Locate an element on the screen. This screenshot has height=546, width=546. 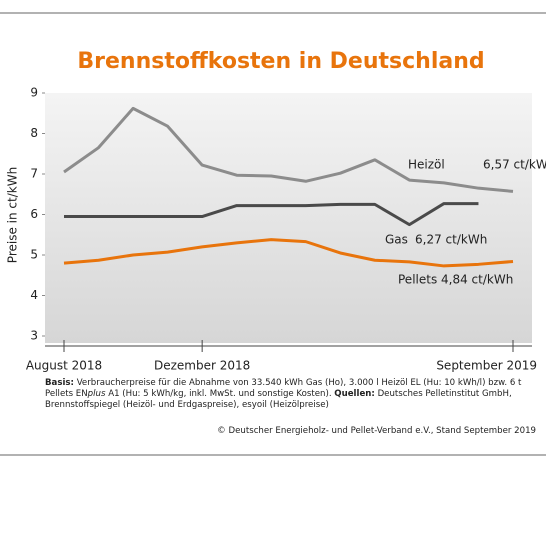
y-tick-label: 9 is located at coordinates (34, 93).